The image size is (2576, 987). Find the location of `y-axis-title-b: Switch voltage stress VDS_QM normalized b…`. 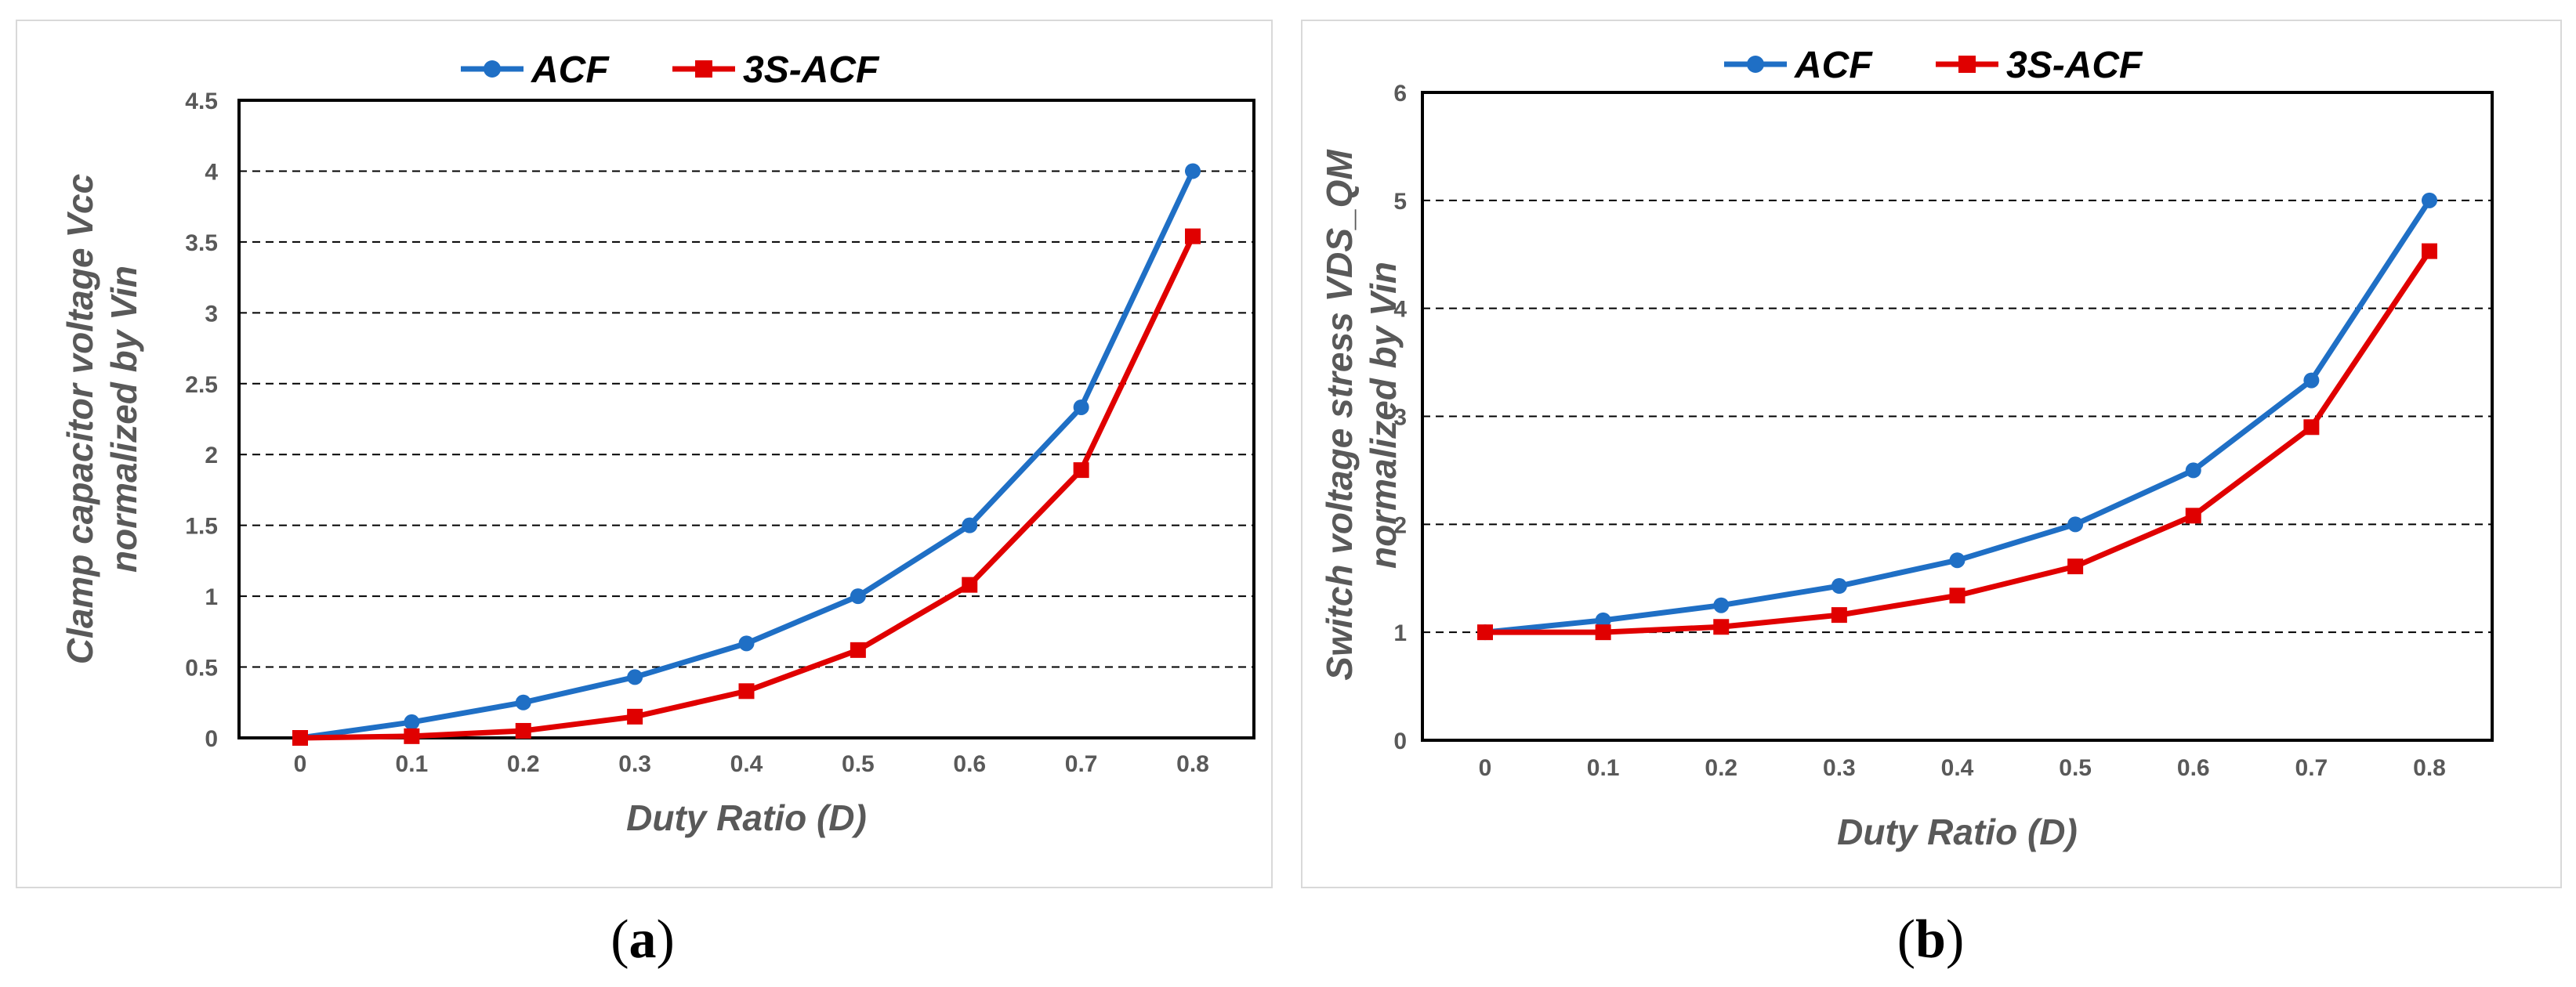

y-axis-title-b: Switch voltage stress VDS_QM normalized b… is located at coordinates (1361, 415).